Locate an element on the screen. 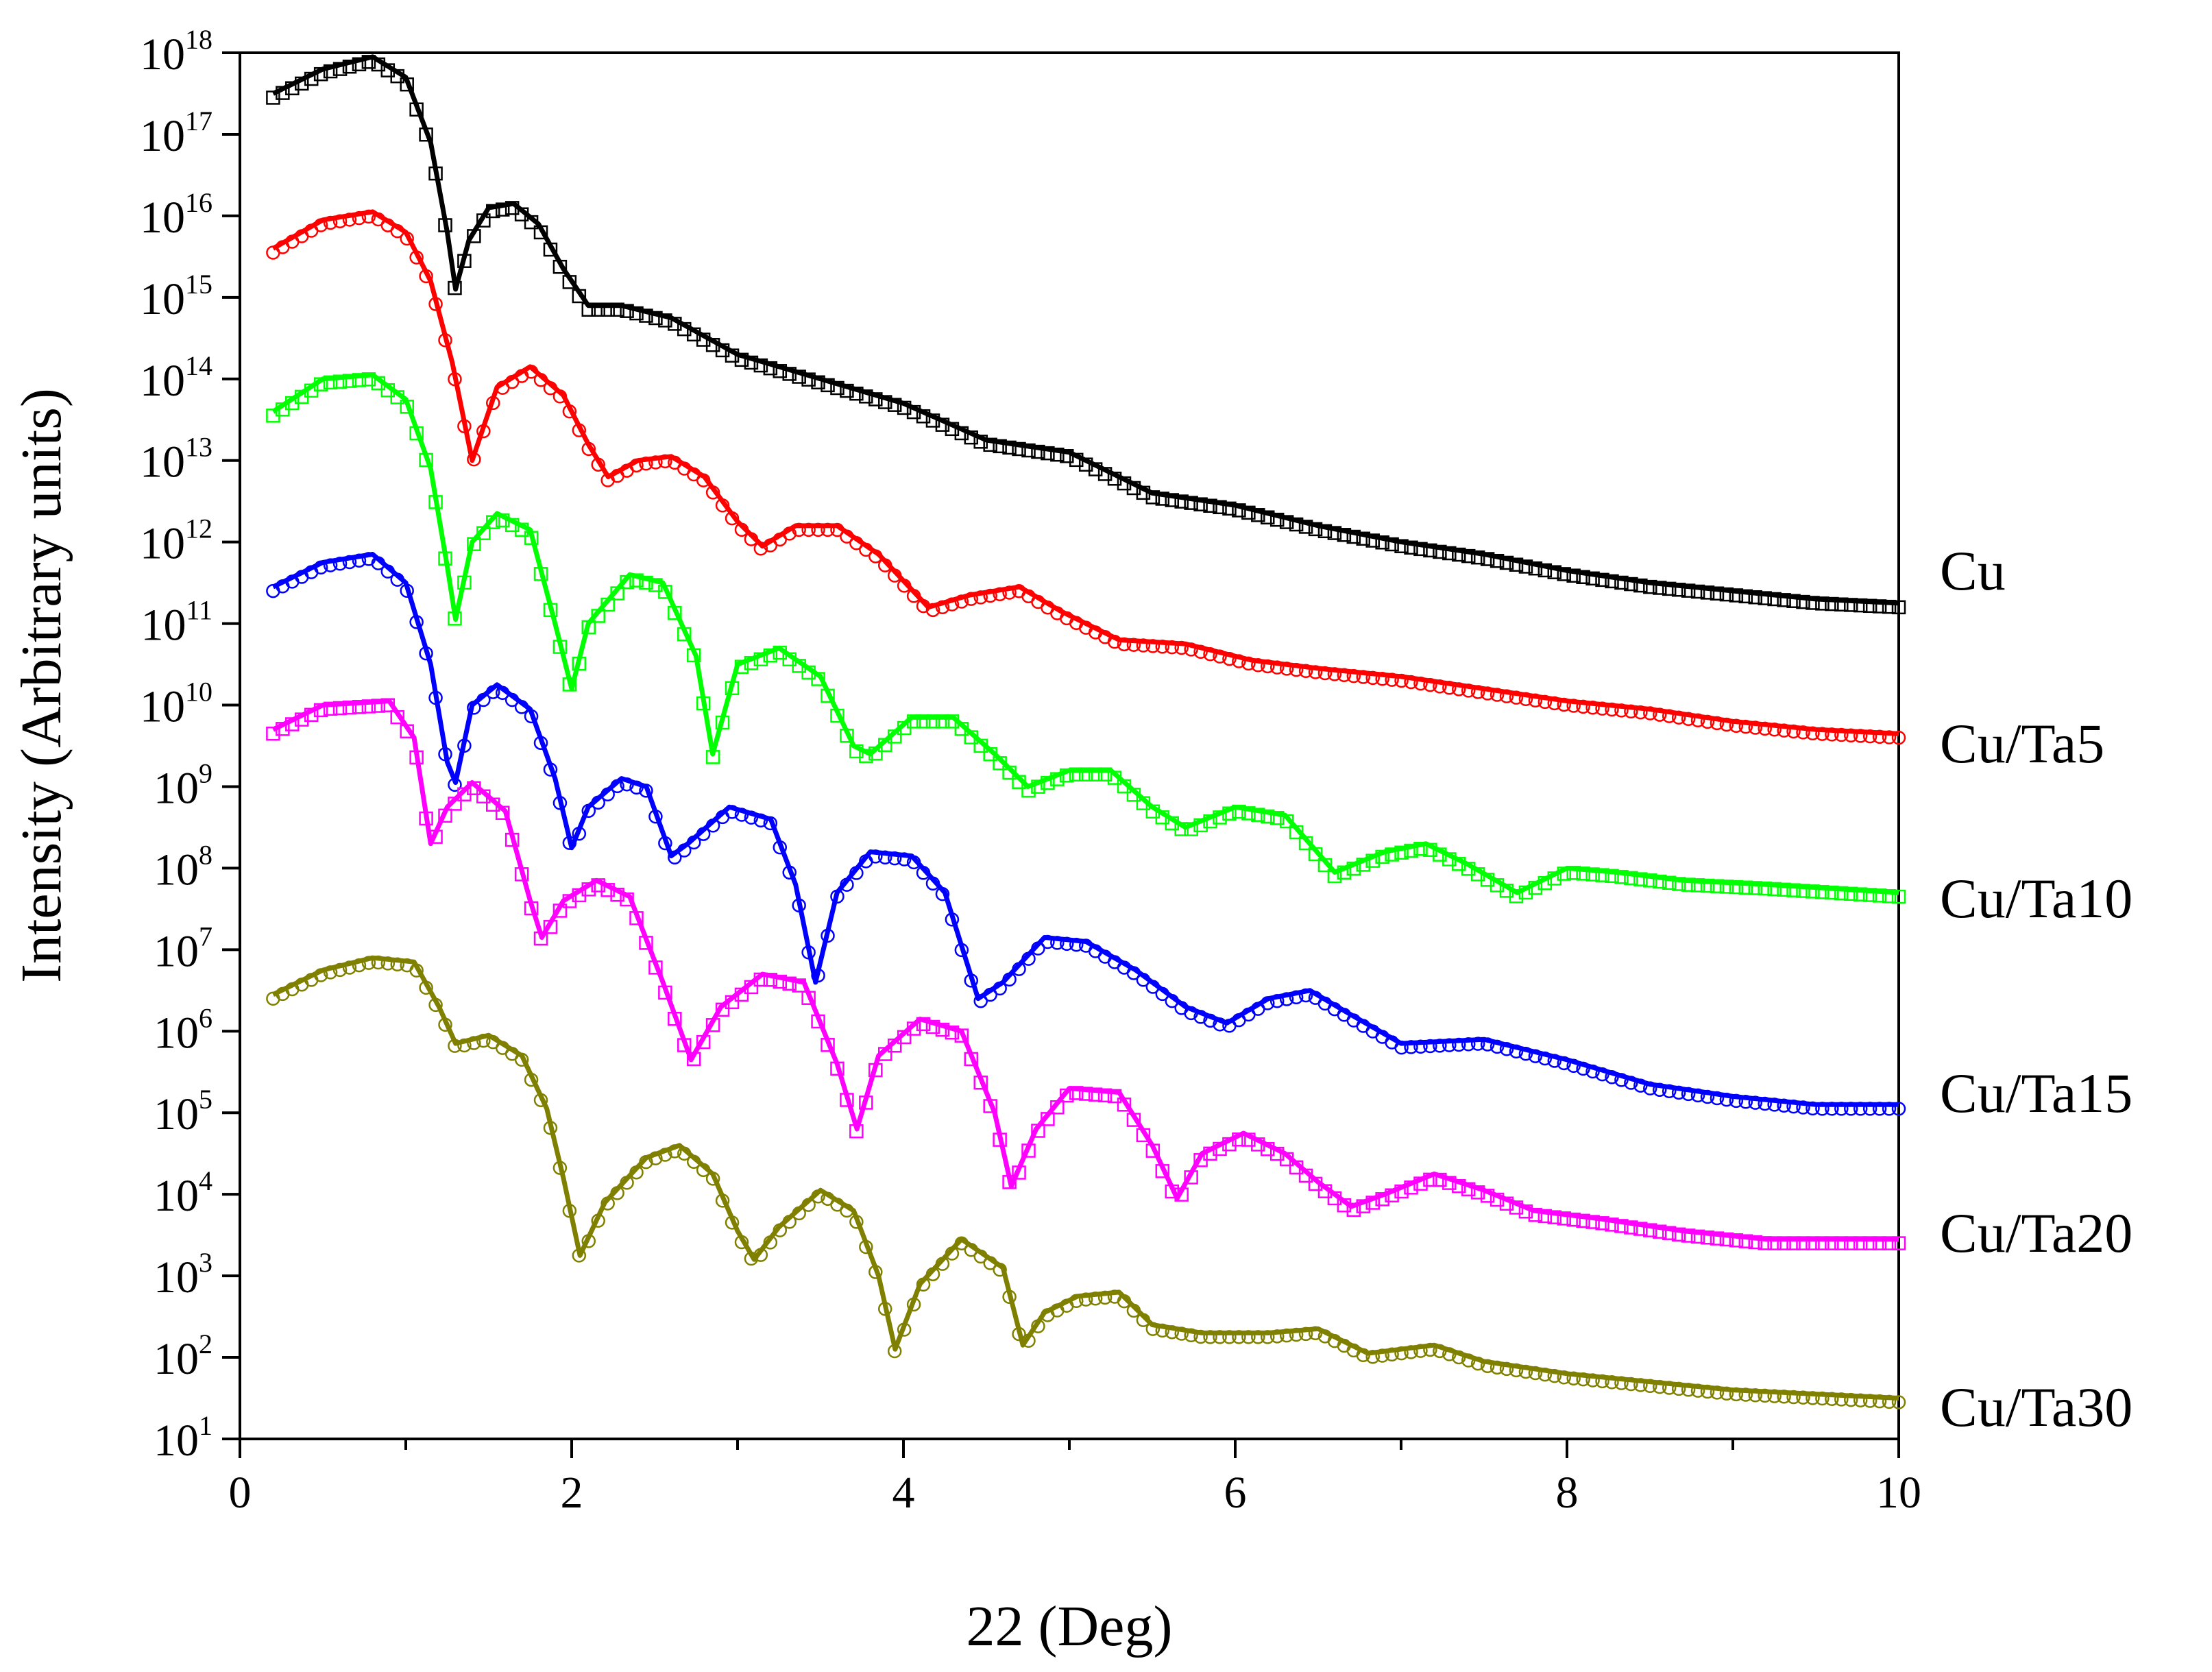 The height and width of the screenshot is (1672, 2212). y-tick-exponent: 5 is located at coordinates (205, 1099).